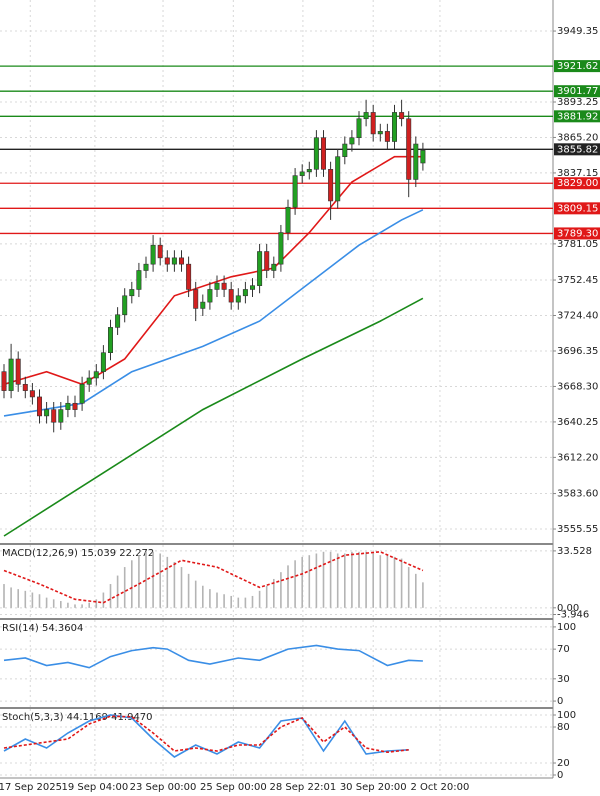 The image size is (600, 796). I want to click on x-tick-label: 28 Sep 22:01, so click(303, 787).